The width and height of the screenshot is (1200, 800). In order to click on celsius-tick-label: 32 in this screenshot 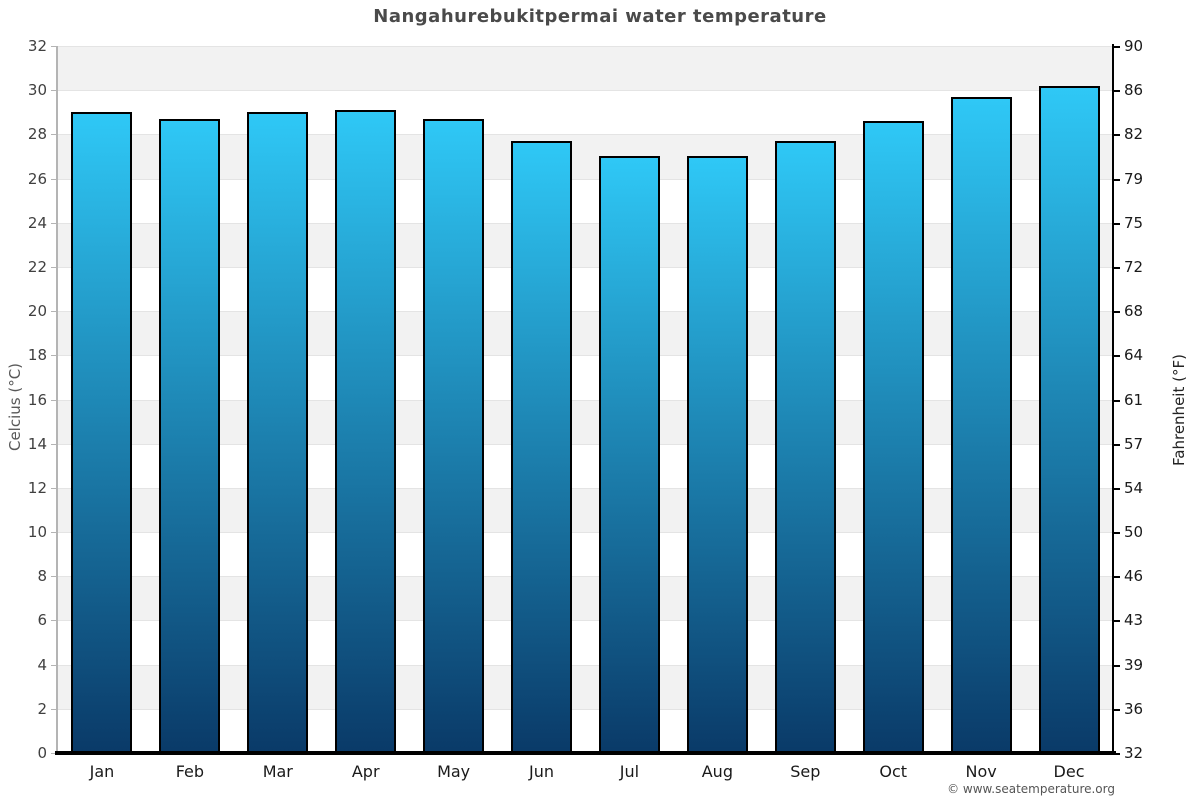, I will do `click(37, 46)`.